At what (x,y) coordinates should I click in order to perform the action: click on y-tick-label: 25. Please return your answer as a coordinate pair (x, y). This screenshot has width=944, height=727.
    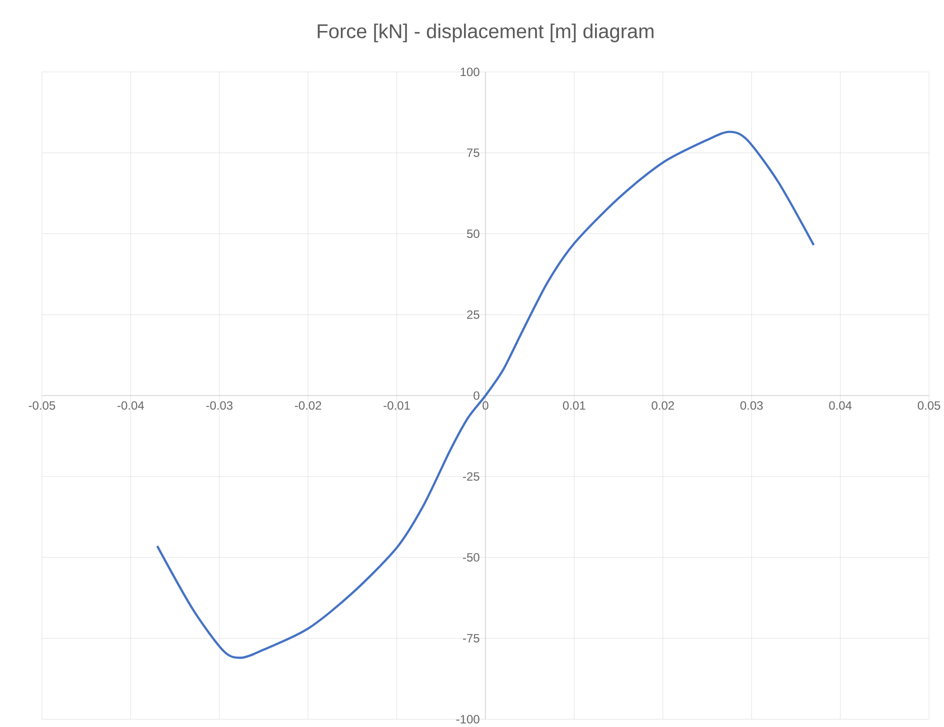
    Looking at the image, I should click on (473, 314).